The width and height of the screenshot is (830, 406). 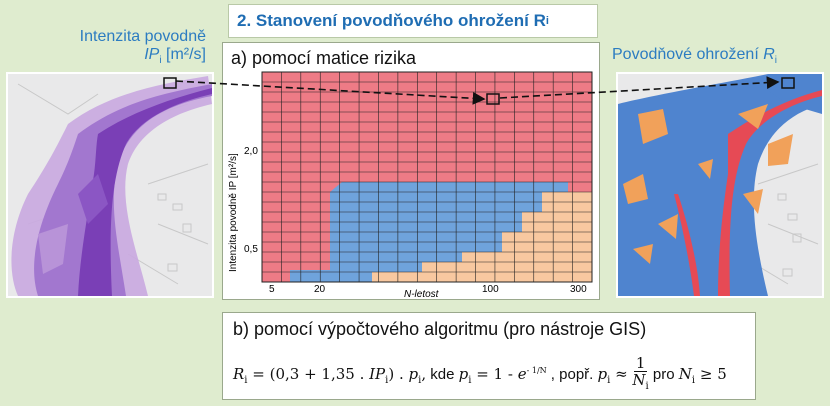 I want to click on f-kde: kde, so click(x=442, y=374).